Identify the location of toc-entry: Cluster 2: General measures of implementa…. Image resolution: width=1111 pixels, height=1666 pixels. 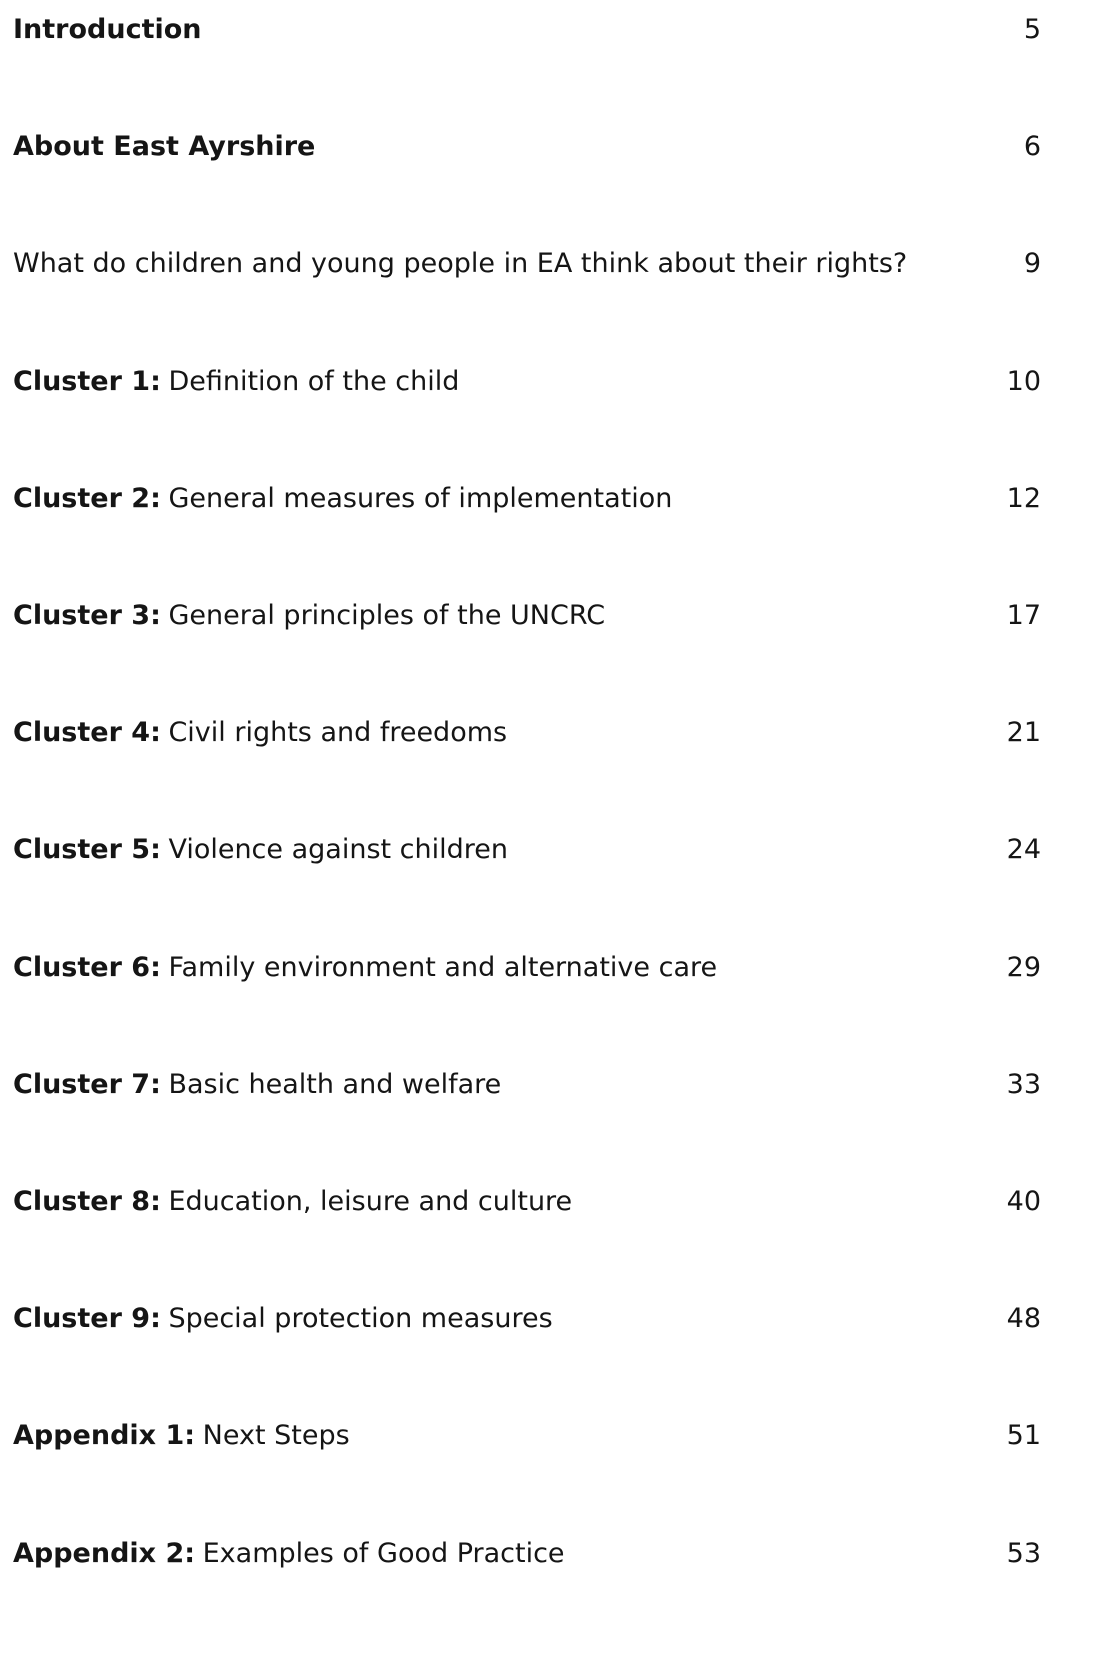
(527, 499).